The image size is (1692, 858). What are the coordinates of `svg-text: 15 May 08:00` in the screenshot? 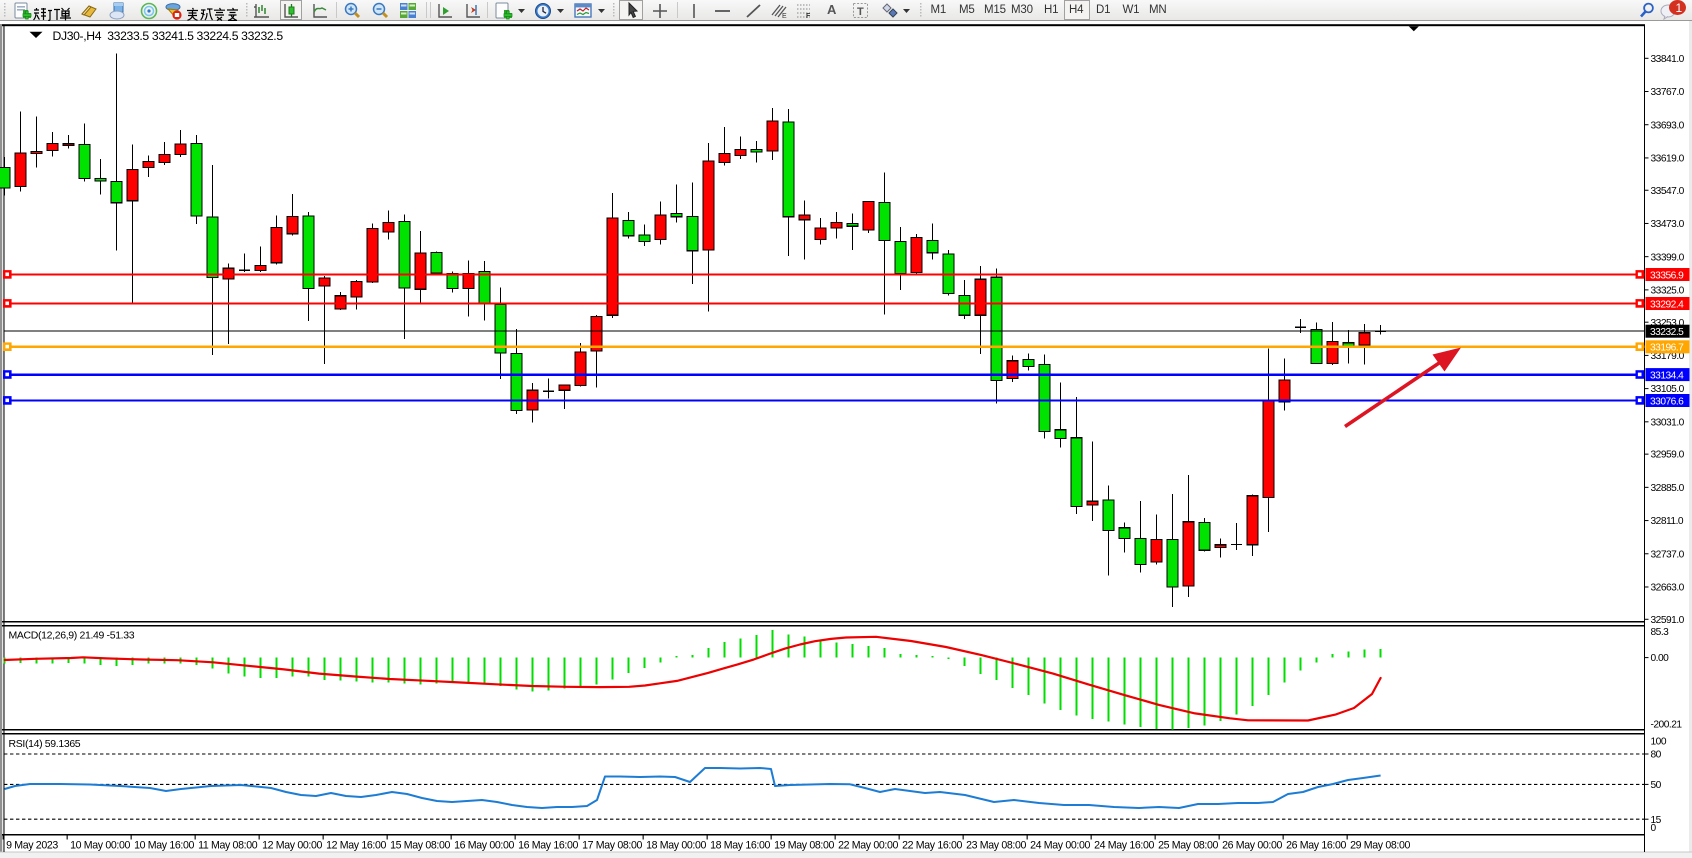 It's located at (420, 846).